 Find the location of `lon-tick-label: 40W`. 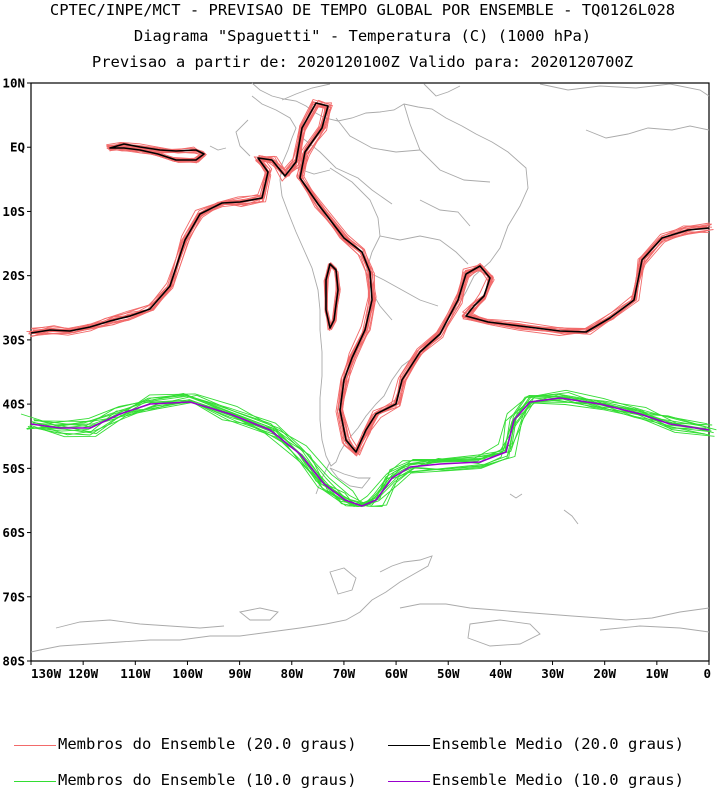

lon-tick-label: 40W is located at coordinates (500, 673).